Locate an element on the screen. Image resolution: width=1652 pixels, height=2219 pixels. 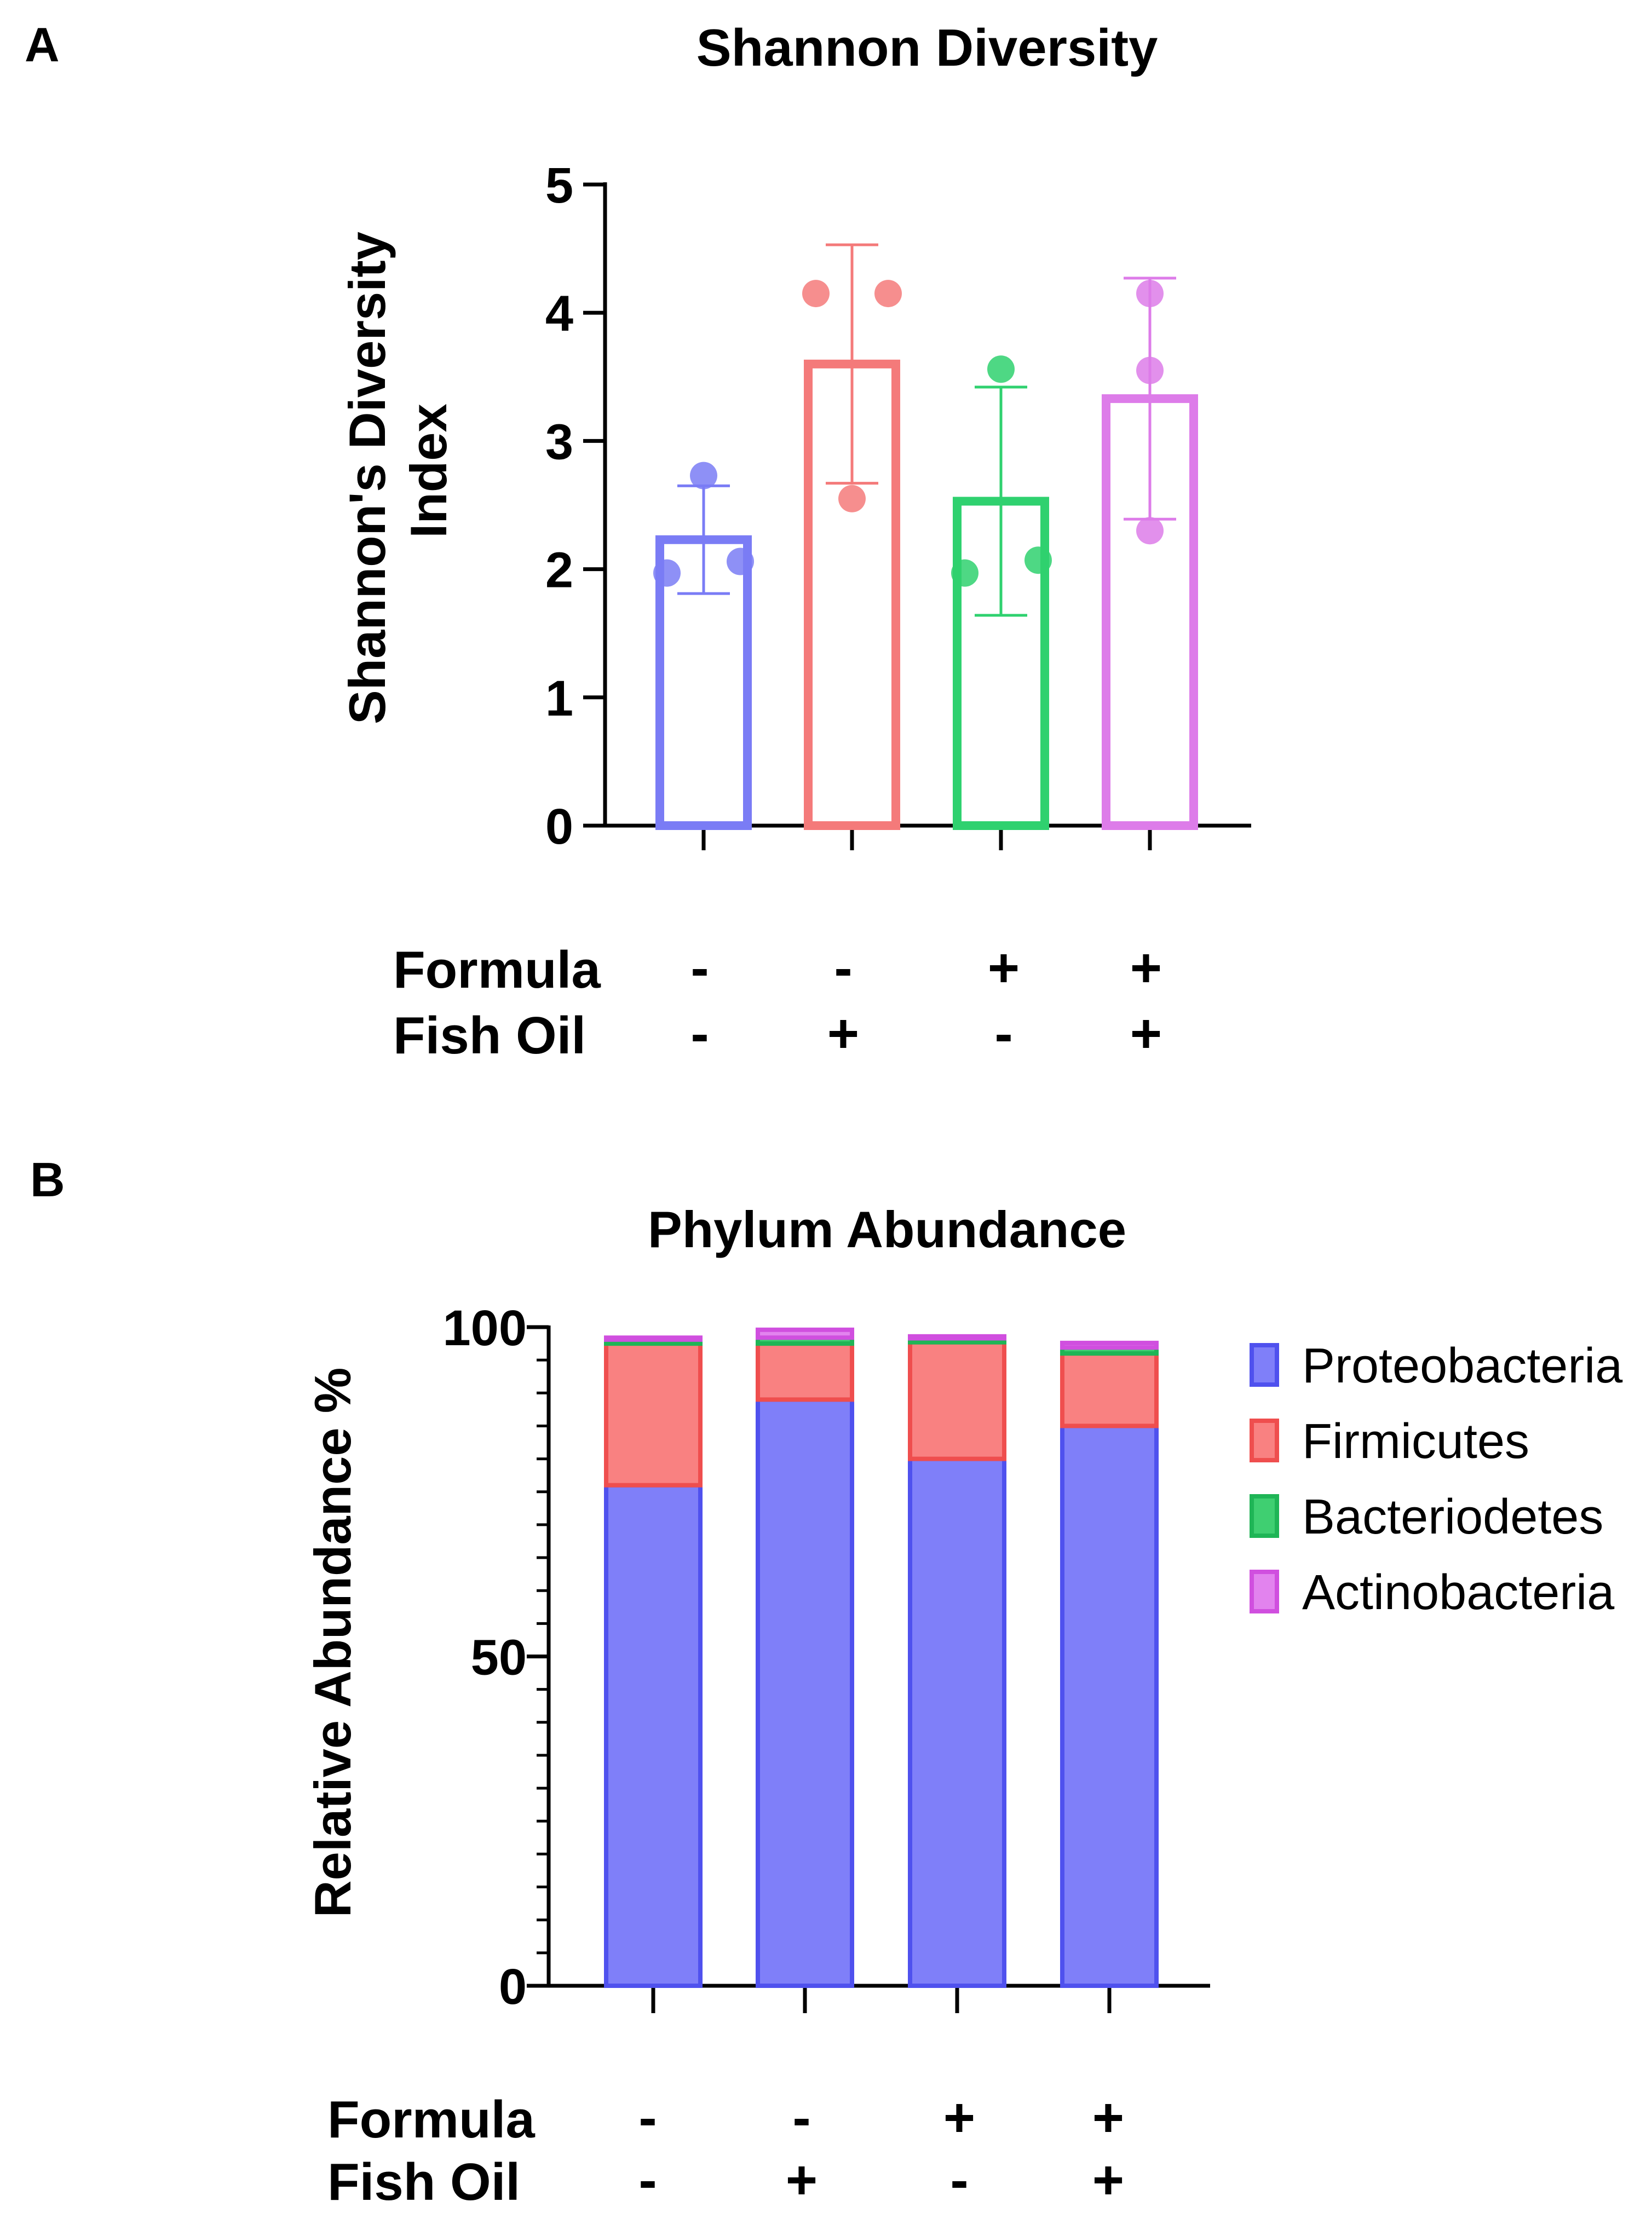
stacked-bar-formula is located at coordinates (957, 1661).